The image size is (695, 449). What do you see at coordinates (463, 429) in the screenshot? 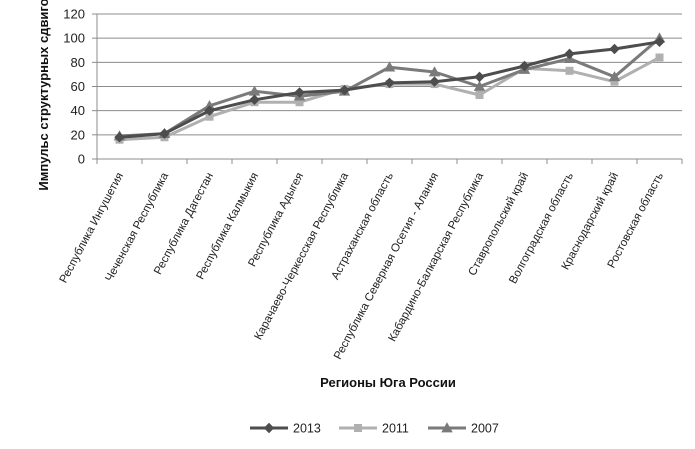
I see `legend-item-2007: 2007` at bounding box center [463, 429].